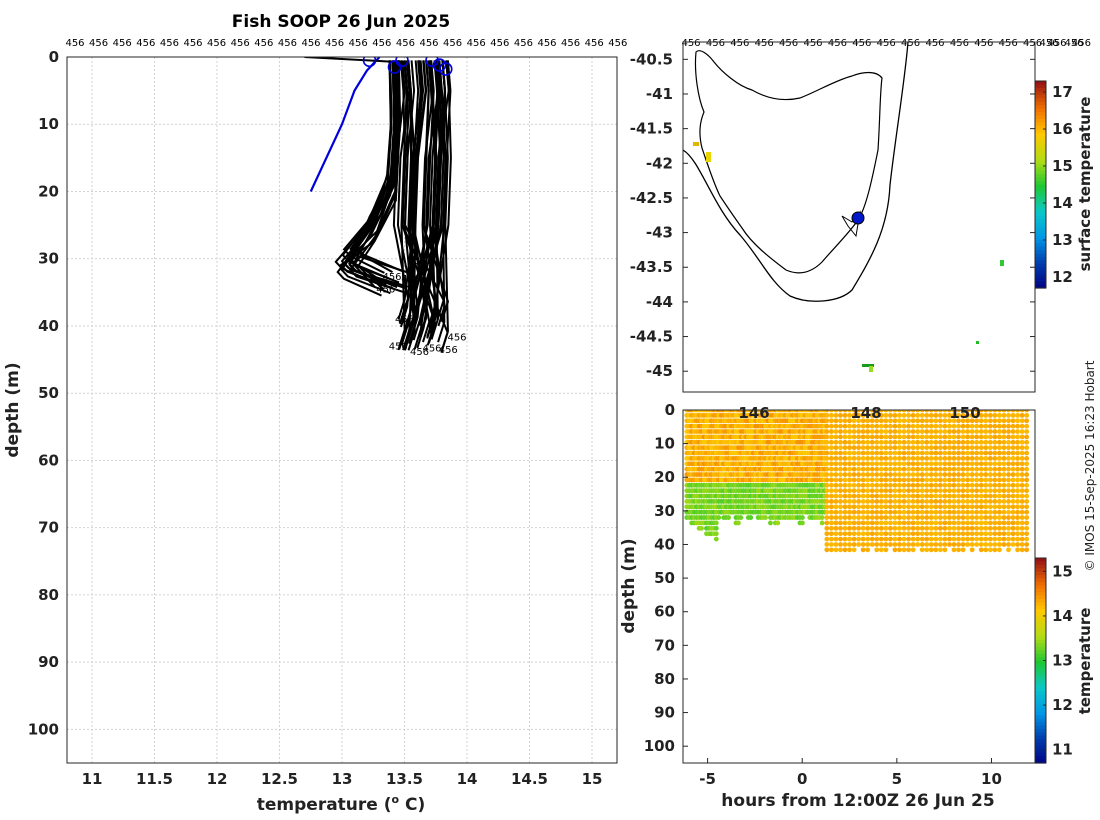 The width and height of the screenshot is (1100, 820). What do you see at coordinates (659, 746) in the screenshot?
I see `section-y-tick-label: 100` at bounding box center [659, 746].